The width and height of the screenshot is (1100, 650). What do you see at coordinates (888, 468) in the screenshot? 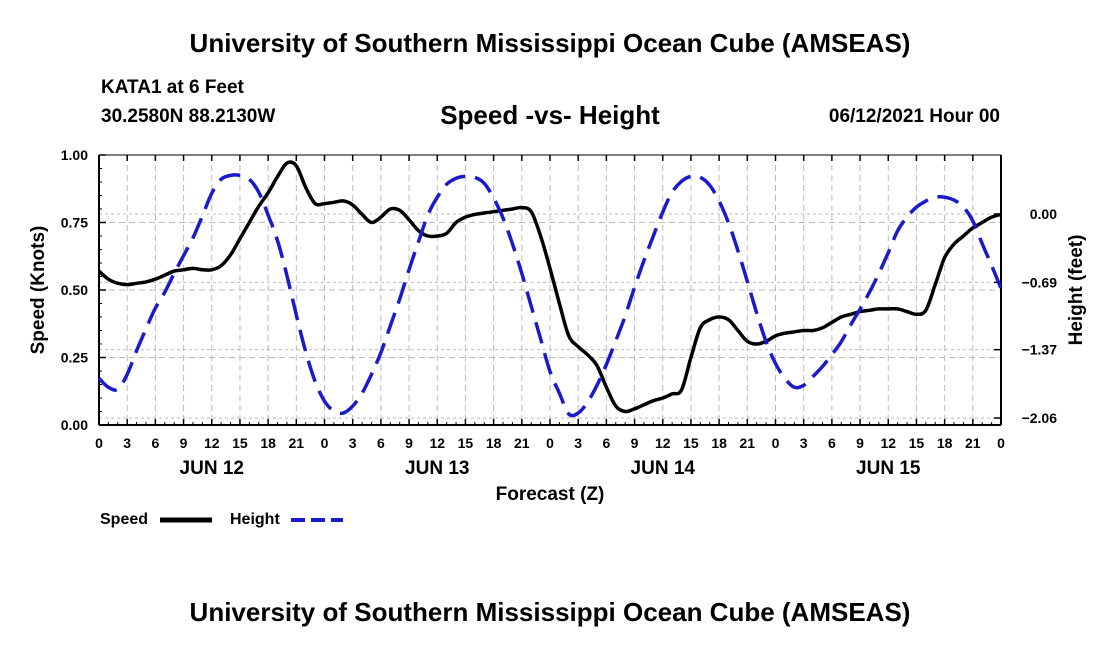
I see `x-day-label: JUN 15` at bounding box center [888, 468].